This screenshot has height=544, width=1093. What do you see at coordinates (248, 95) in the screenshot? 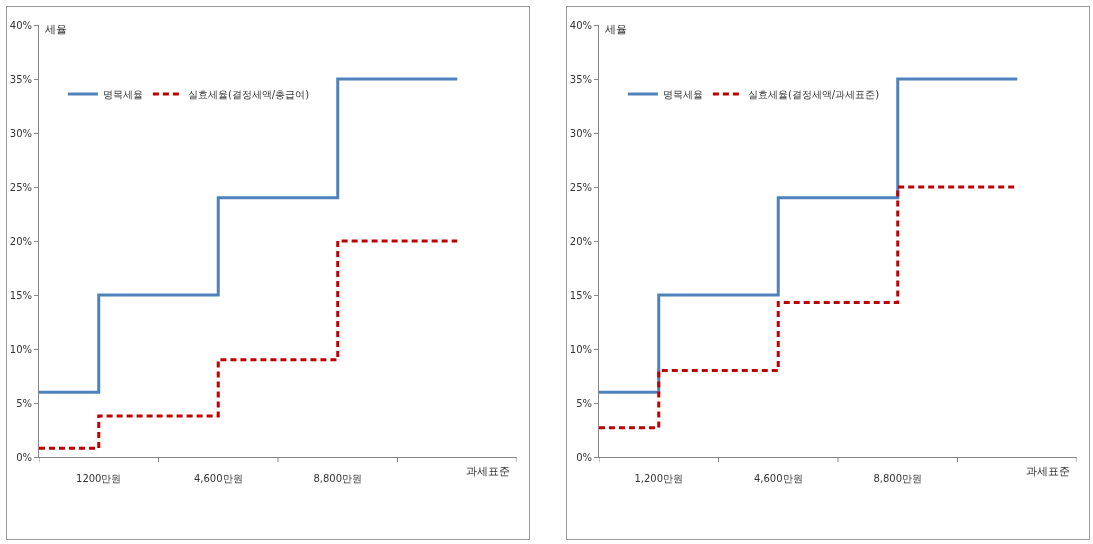
I see `legend-label: 실효세율(결정세액/총급여)` at bounding box center [248, 95].